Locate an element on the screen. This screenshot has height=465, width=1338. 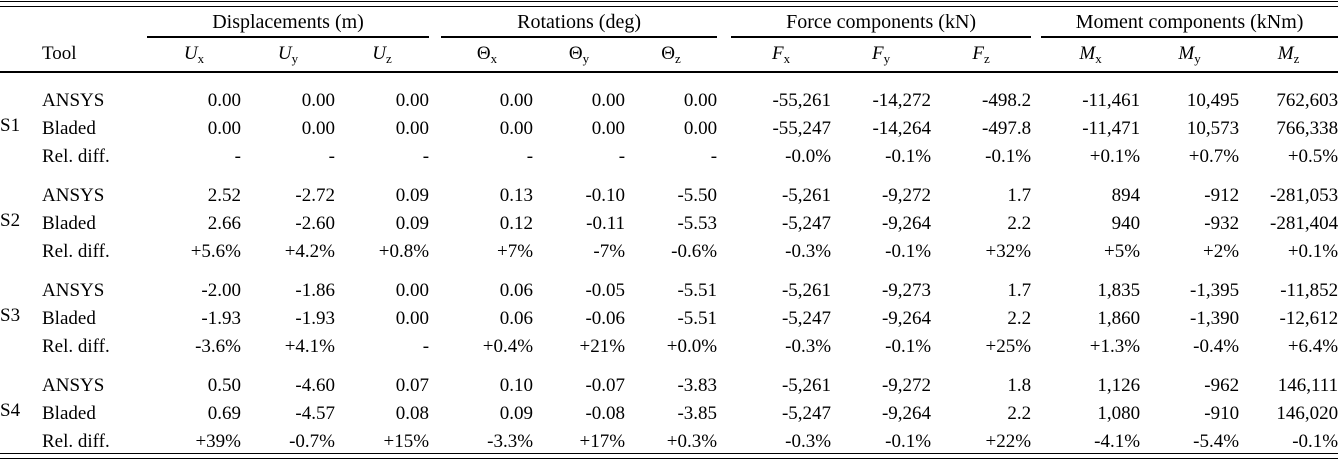
value-cell: -11,461 is located at coordinates (1111, 100).